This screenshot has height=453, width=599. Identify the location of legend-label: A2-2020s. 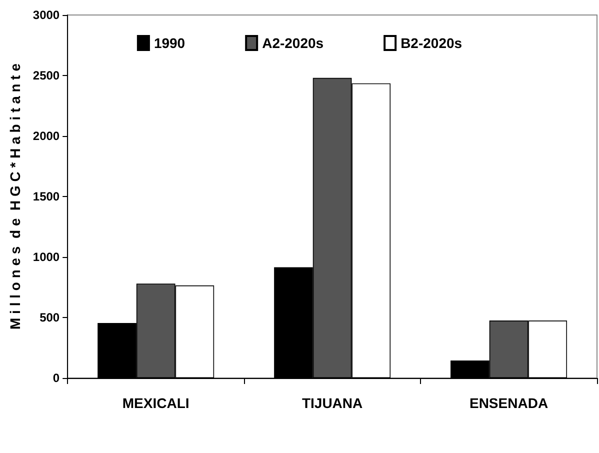
(293, 43).